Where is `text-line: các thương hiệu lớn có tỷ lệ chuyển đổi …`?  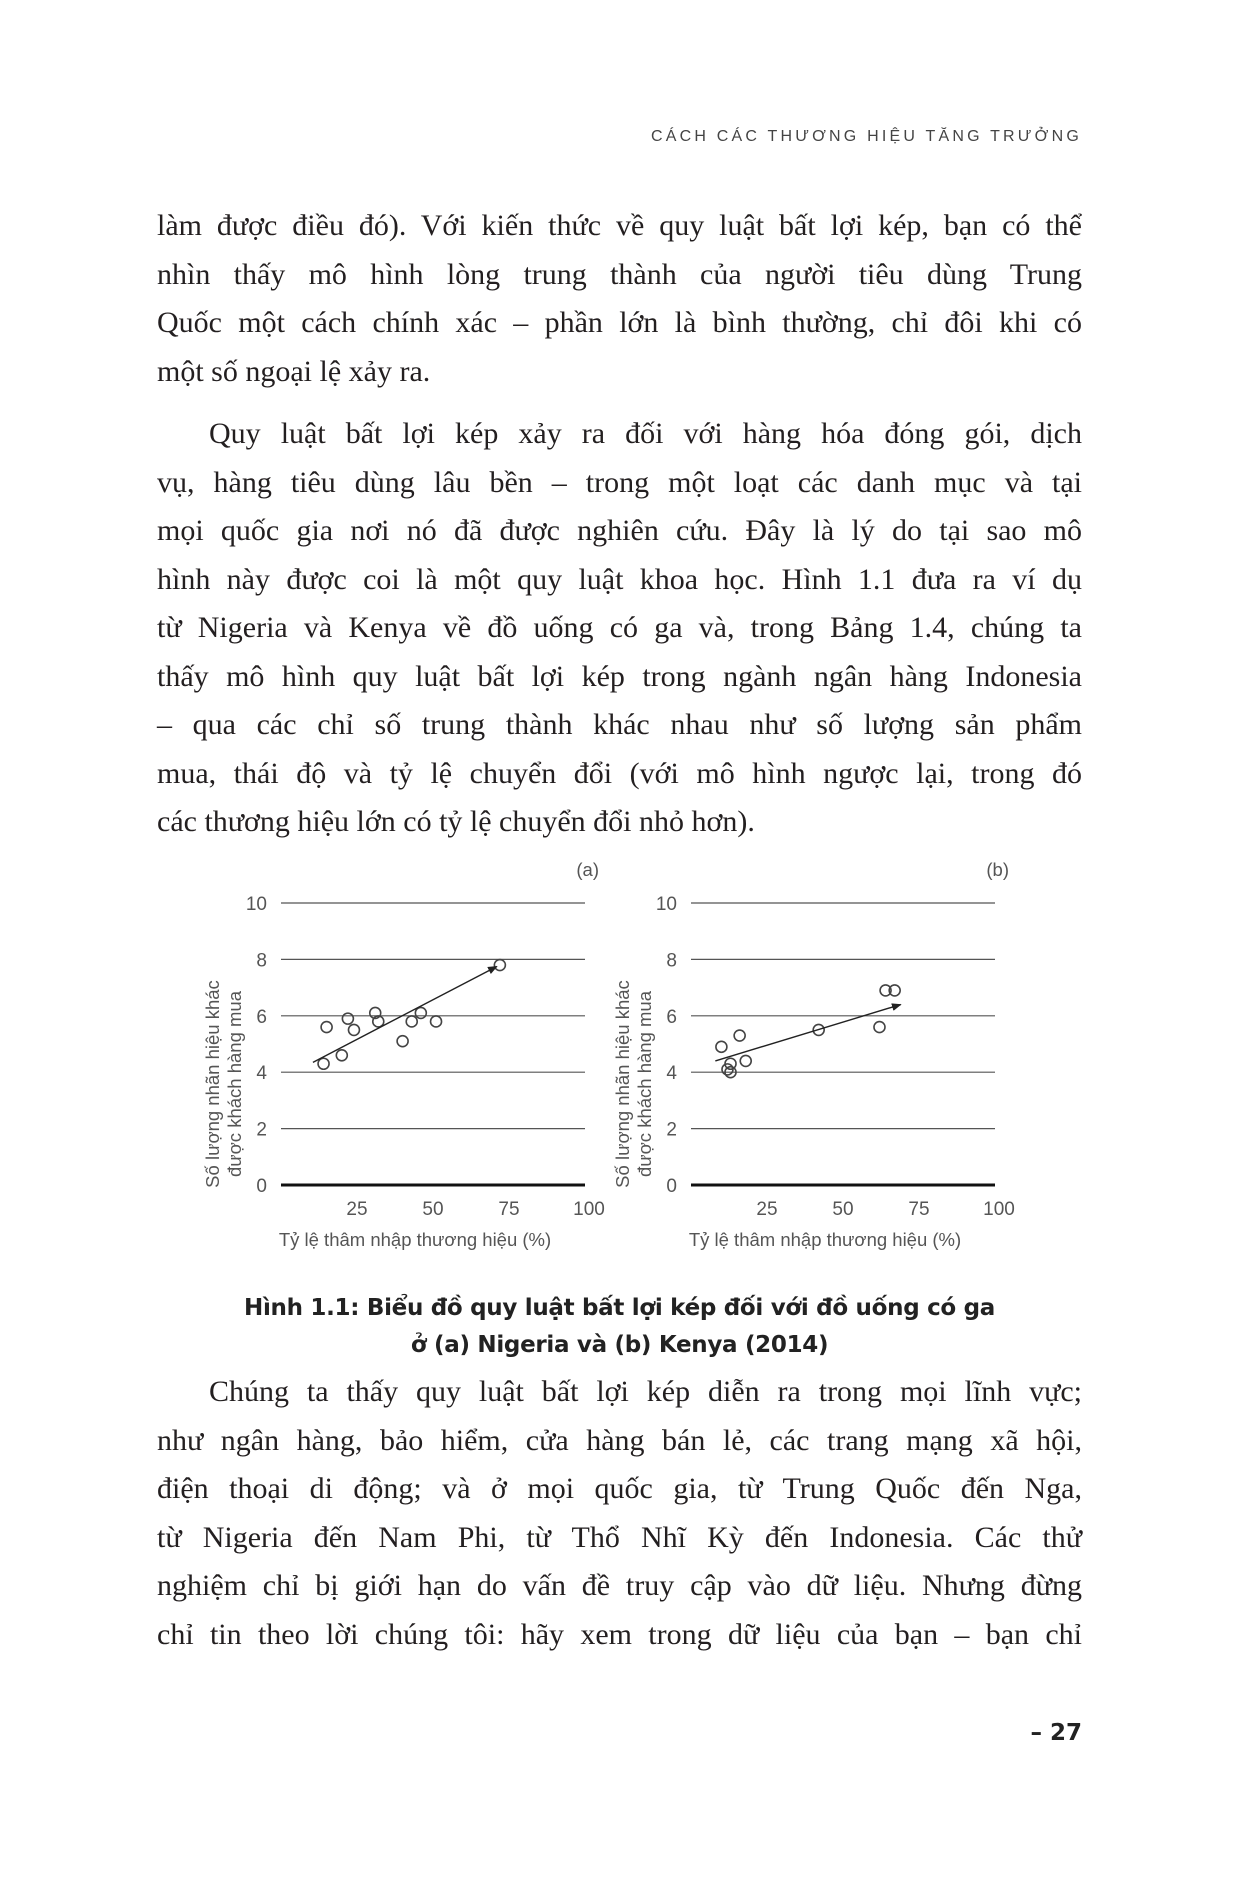 text-line: các thương hiệu lớn có tỷ lệ chuyển đổi … is located at coordinates (456, 821).